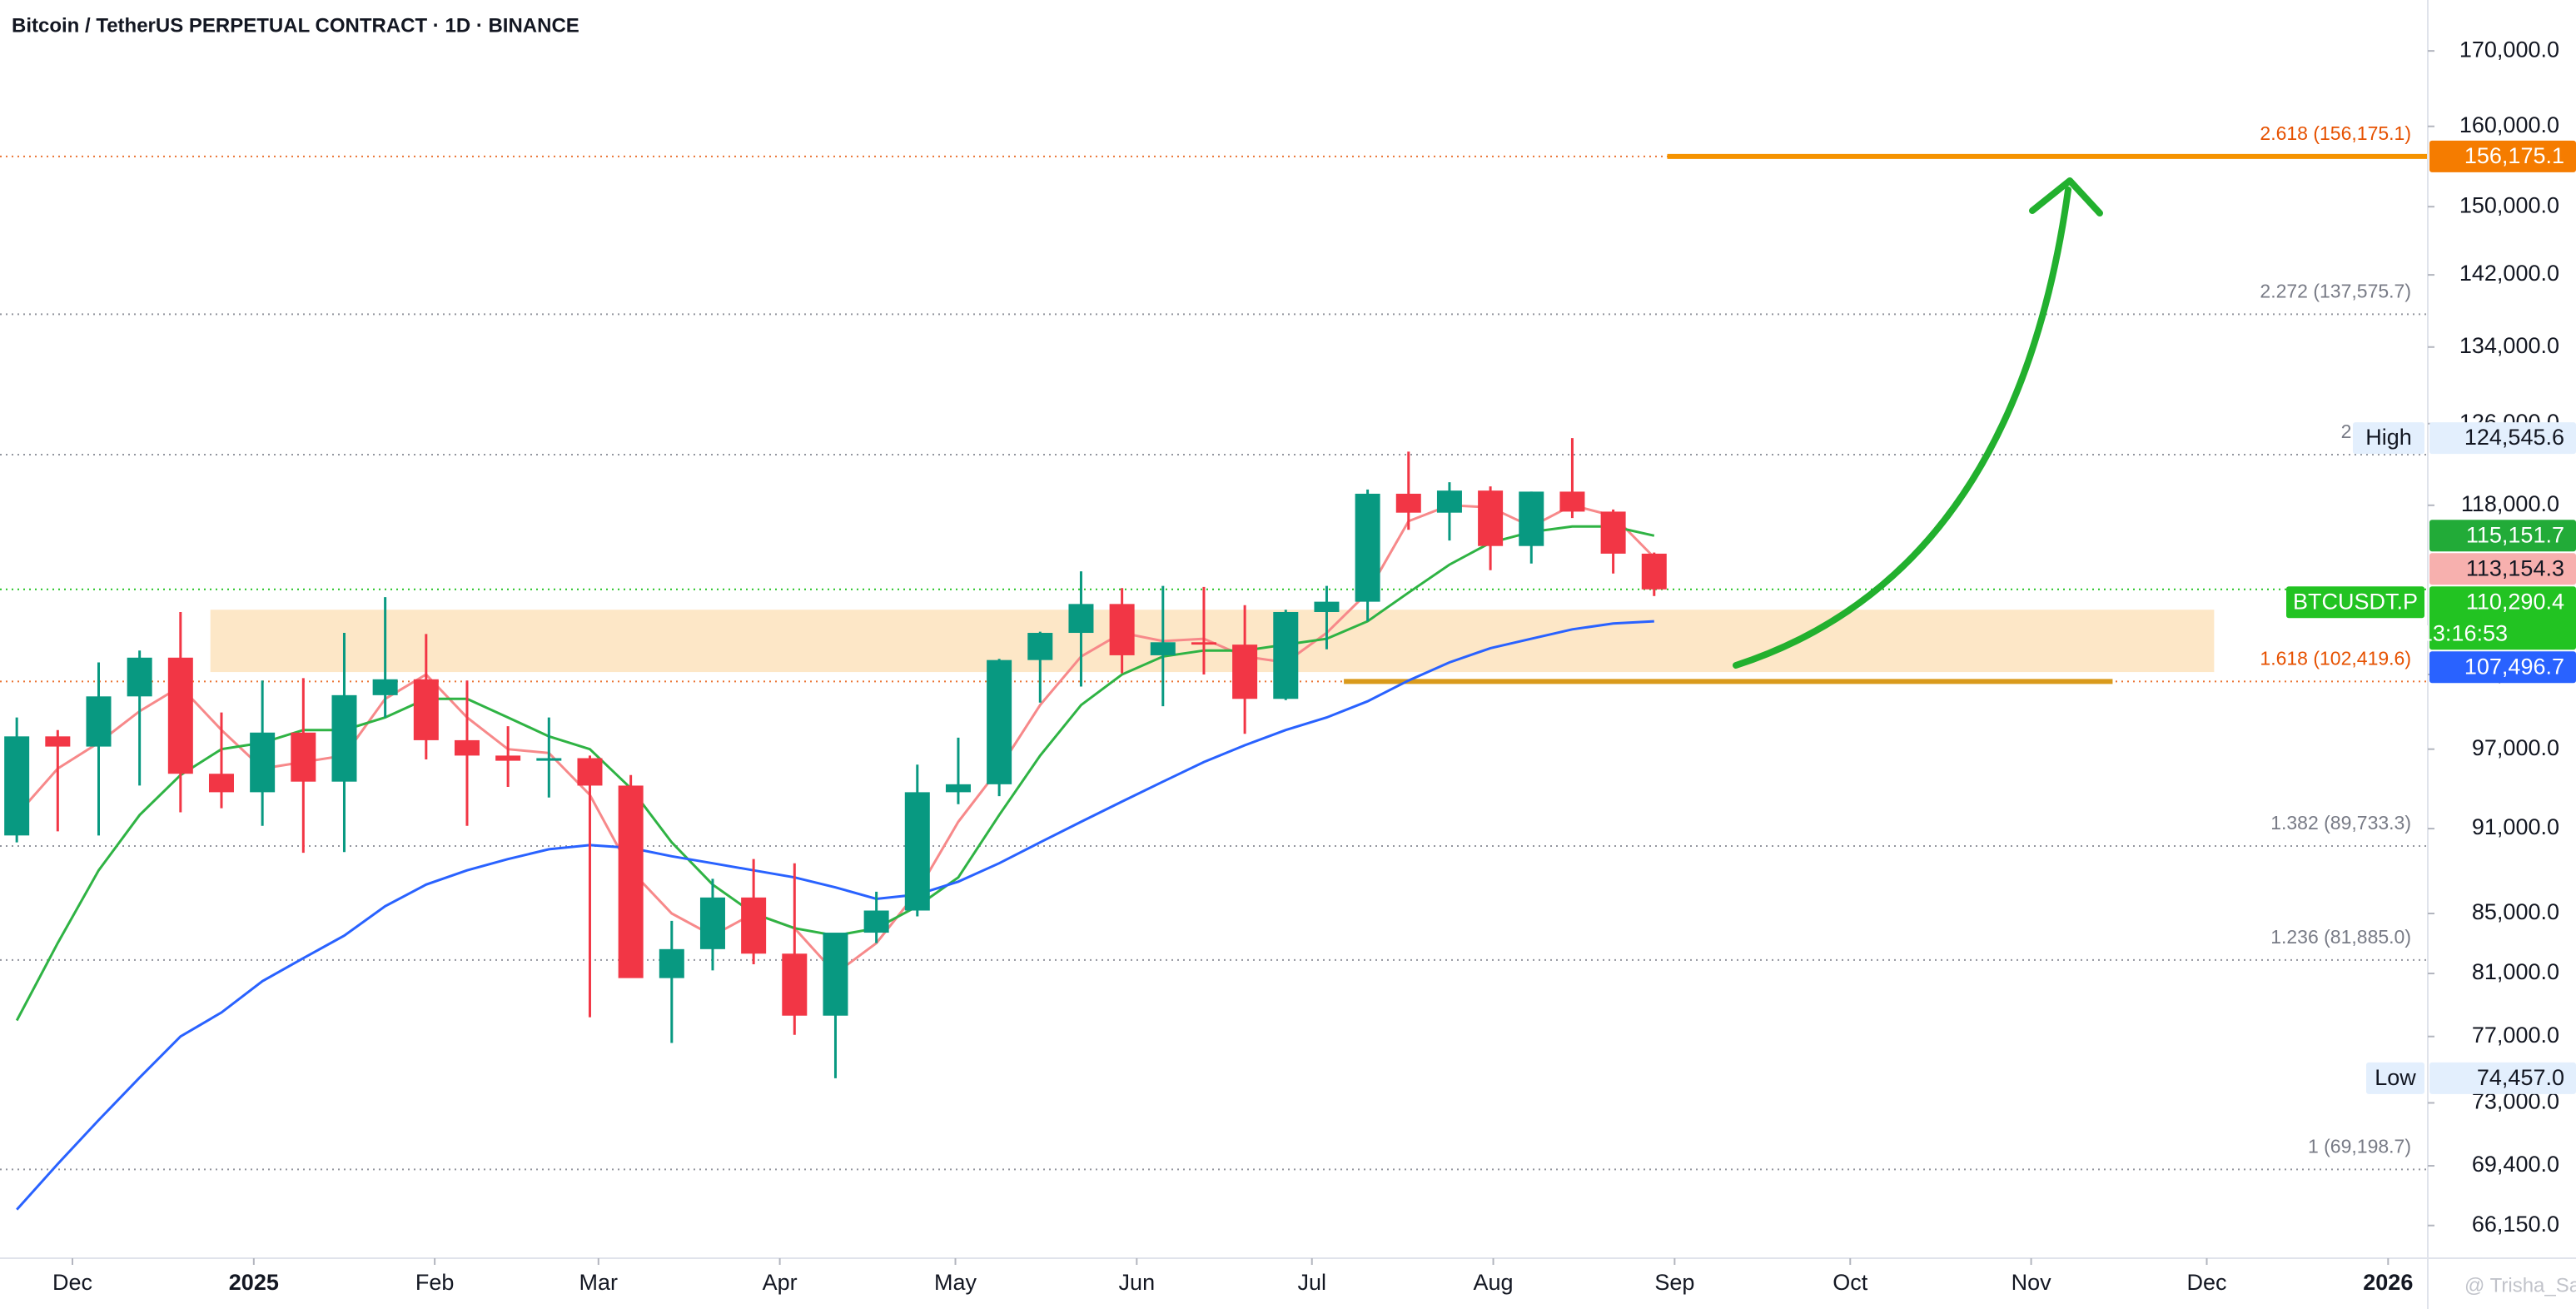 This screenshot has width=2576, height=1309. What do you see at coordinates (2509, 205) in the screenshot?
I see `y-tick-label: 150,000.0` at bounding box center [2509, 205].